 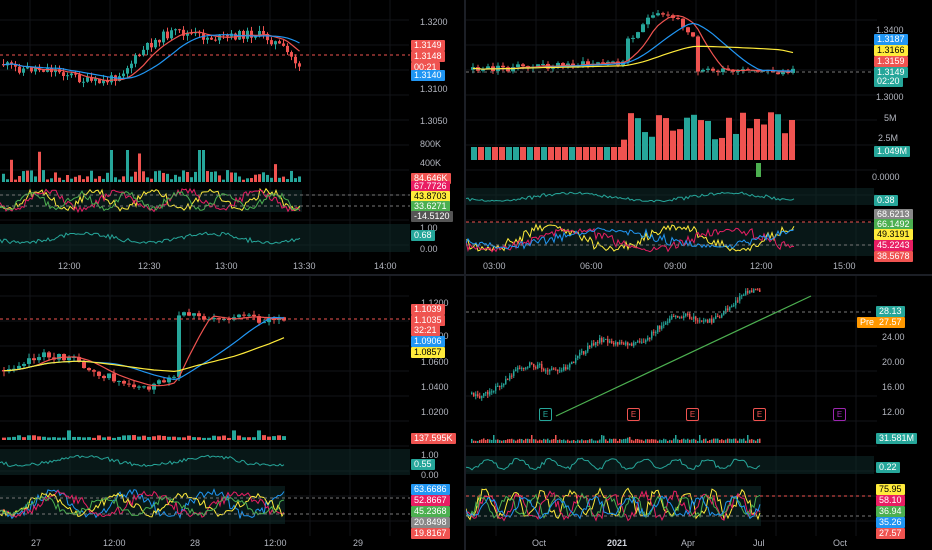 I want to click on pane-divider-horizontal, so click(x=466, y=275).